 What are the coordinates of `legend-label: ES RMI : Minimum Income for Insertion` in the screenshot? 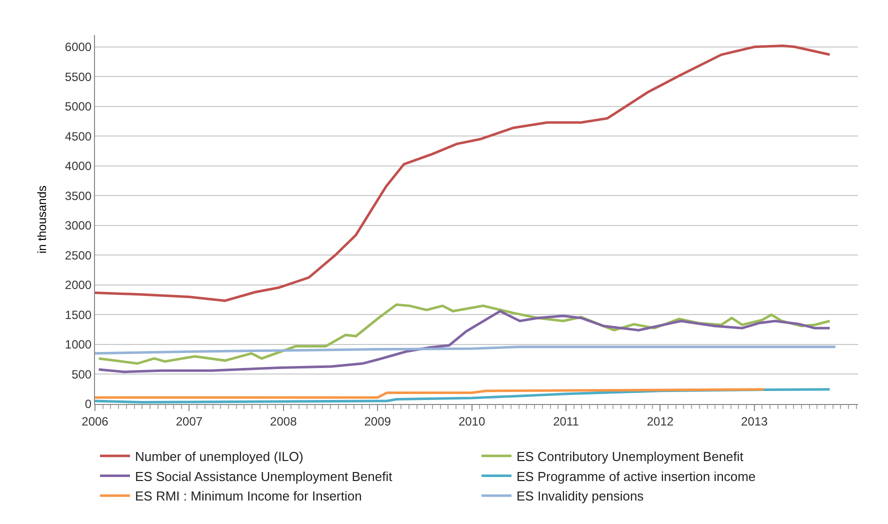 It's located at (248, 496).